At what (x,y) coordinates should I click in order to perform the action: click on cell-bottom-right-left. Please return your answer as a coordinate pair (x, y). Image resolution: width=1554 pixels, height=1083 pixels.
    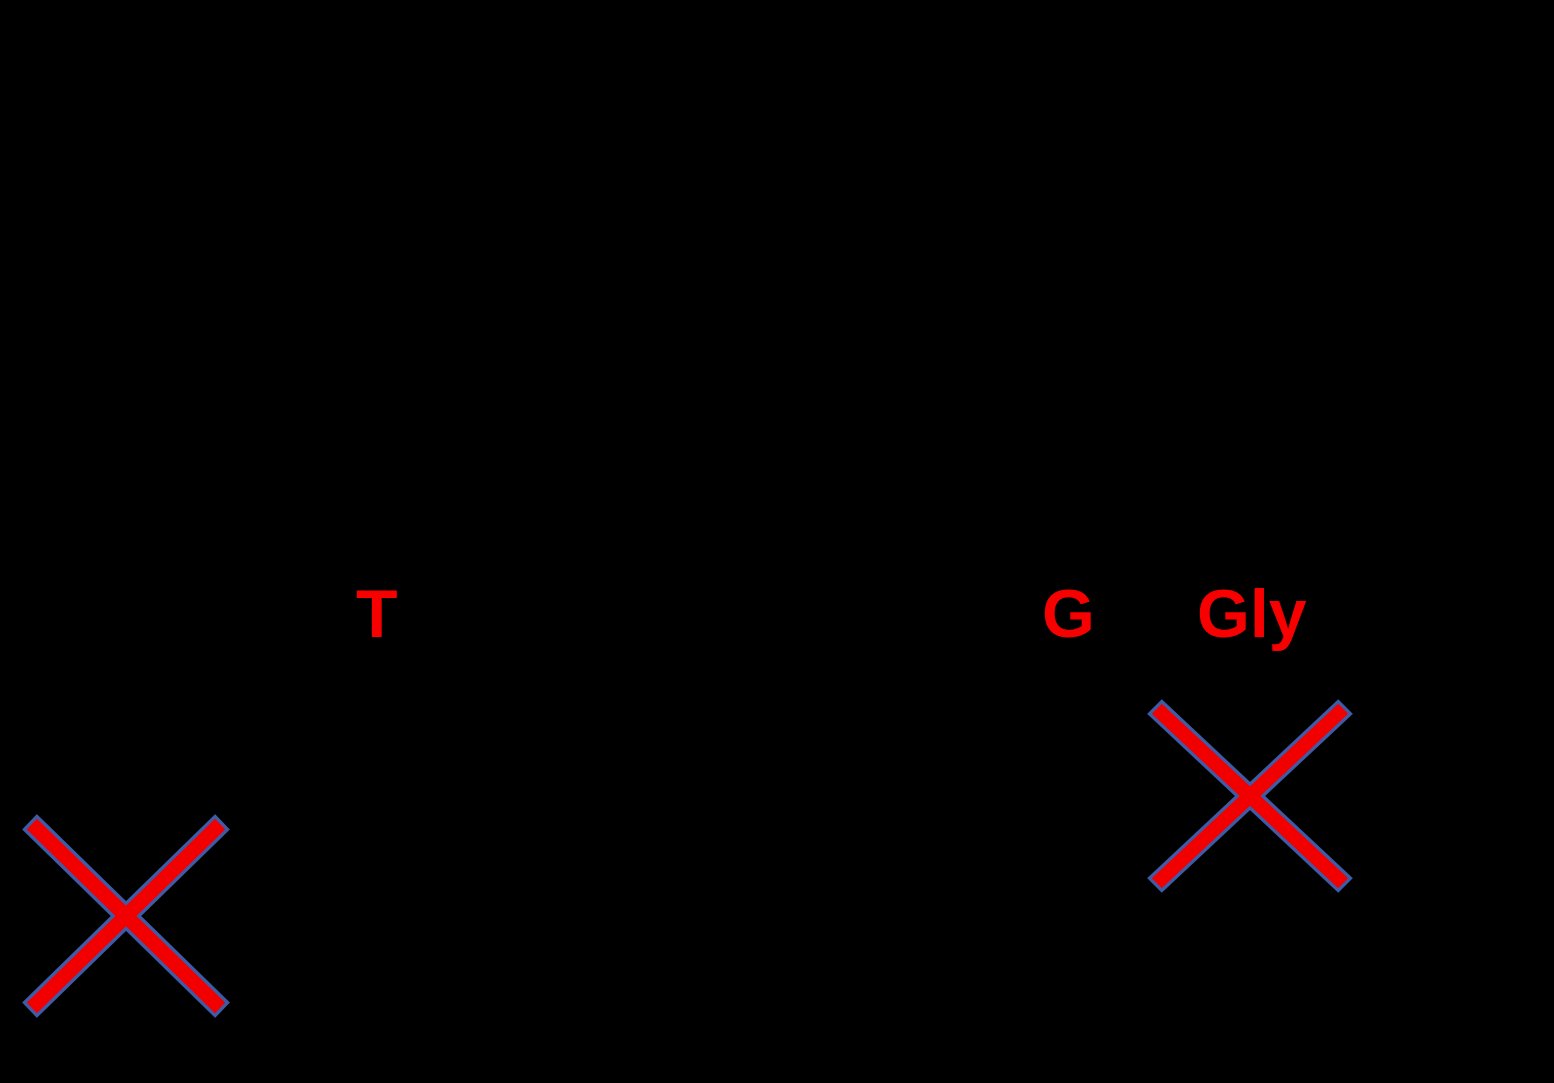
    Looking at the image, I should click on (1010, 897).